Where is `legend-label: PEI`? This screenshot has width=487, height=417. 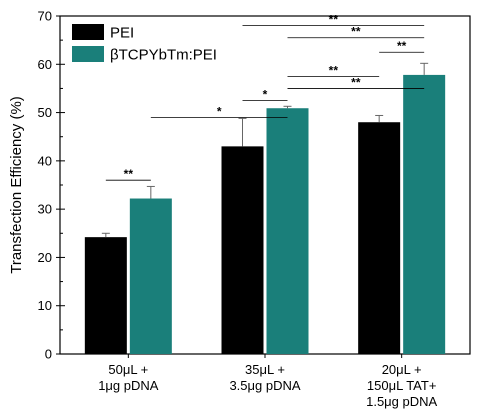 legend-label: PEI is located at coordinates (122, 33).